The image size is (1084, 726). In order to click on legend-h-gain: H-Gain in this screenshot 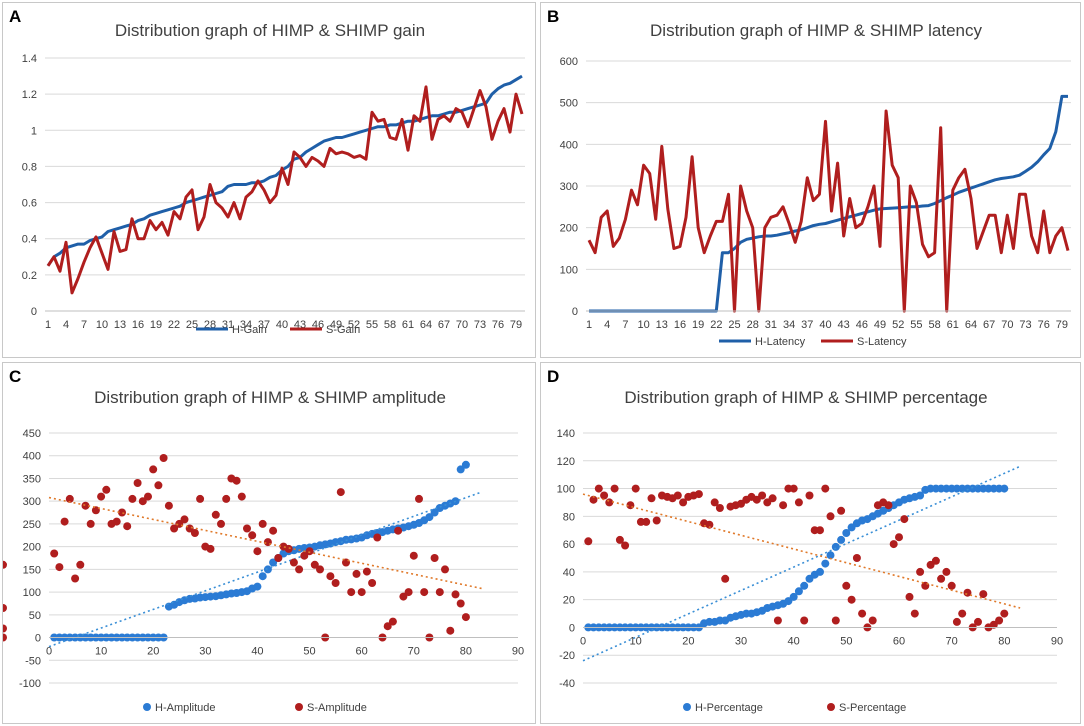, I will do `click(249, 330)`.